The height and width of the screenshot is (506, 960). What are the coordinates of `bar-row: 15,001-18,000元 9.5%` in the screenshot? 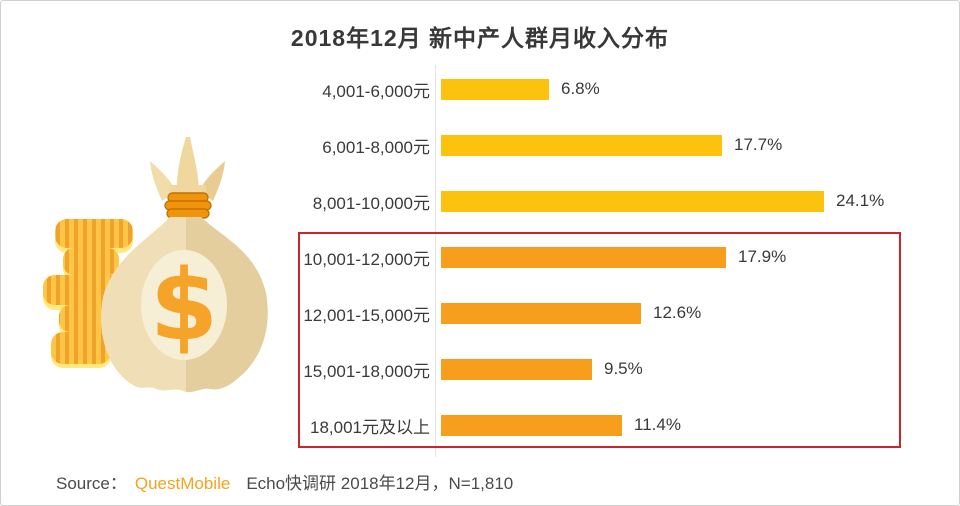 It's located at (568, 369).